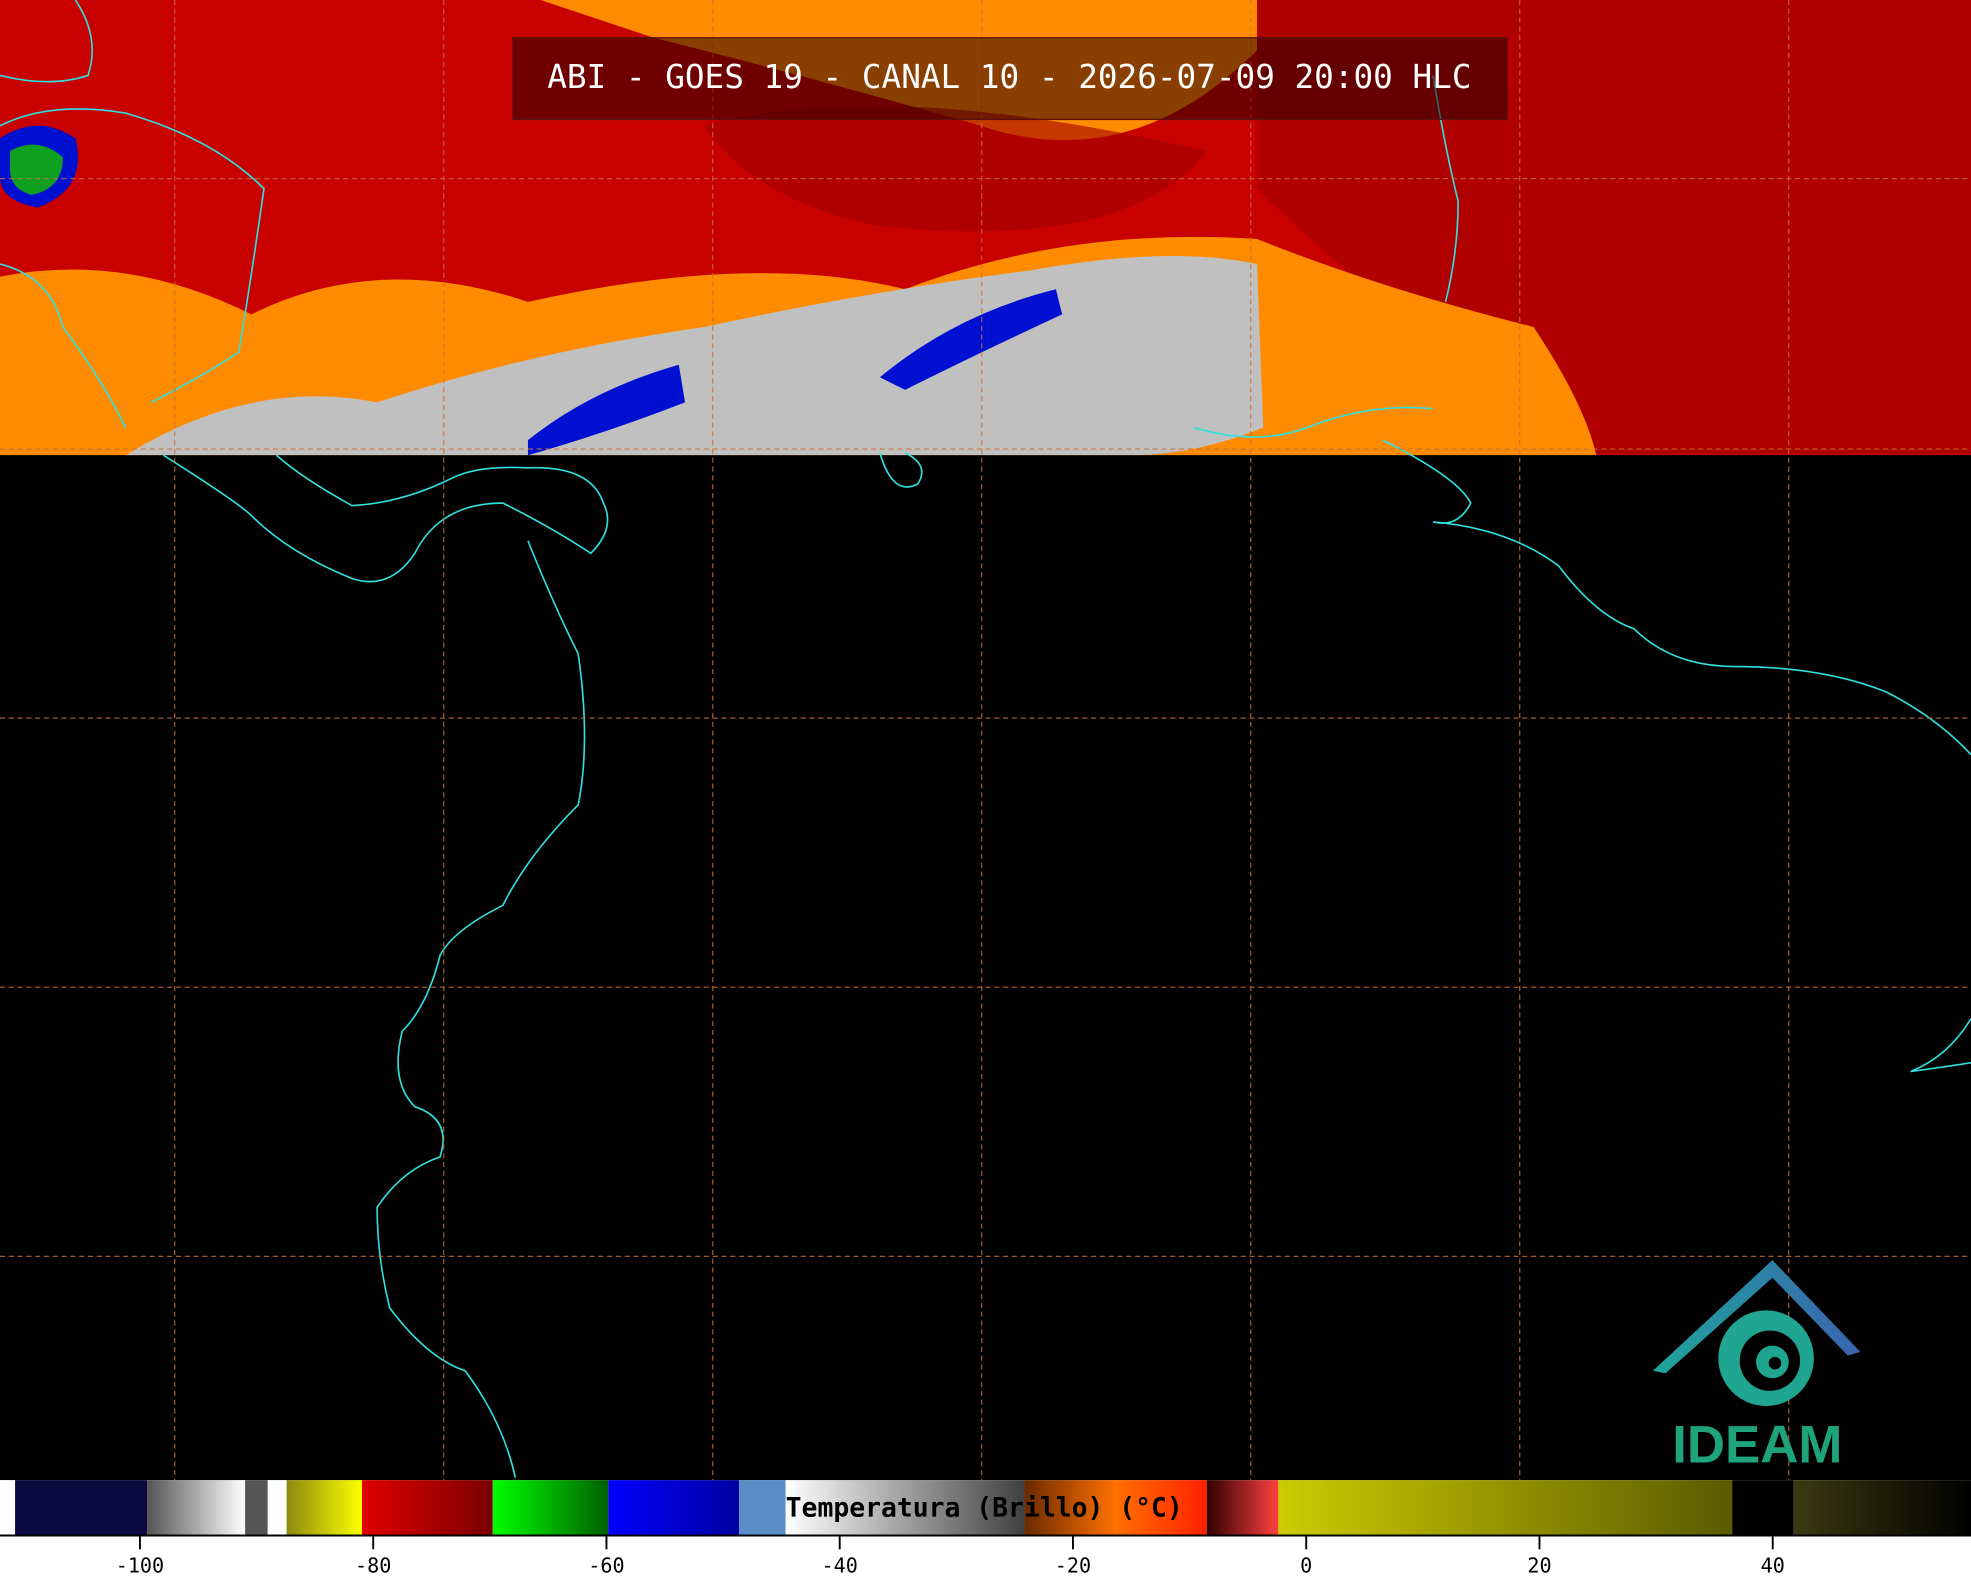 This screenshot has width=1971, height=1577. I want to click on title-box, so click(1010, 79).